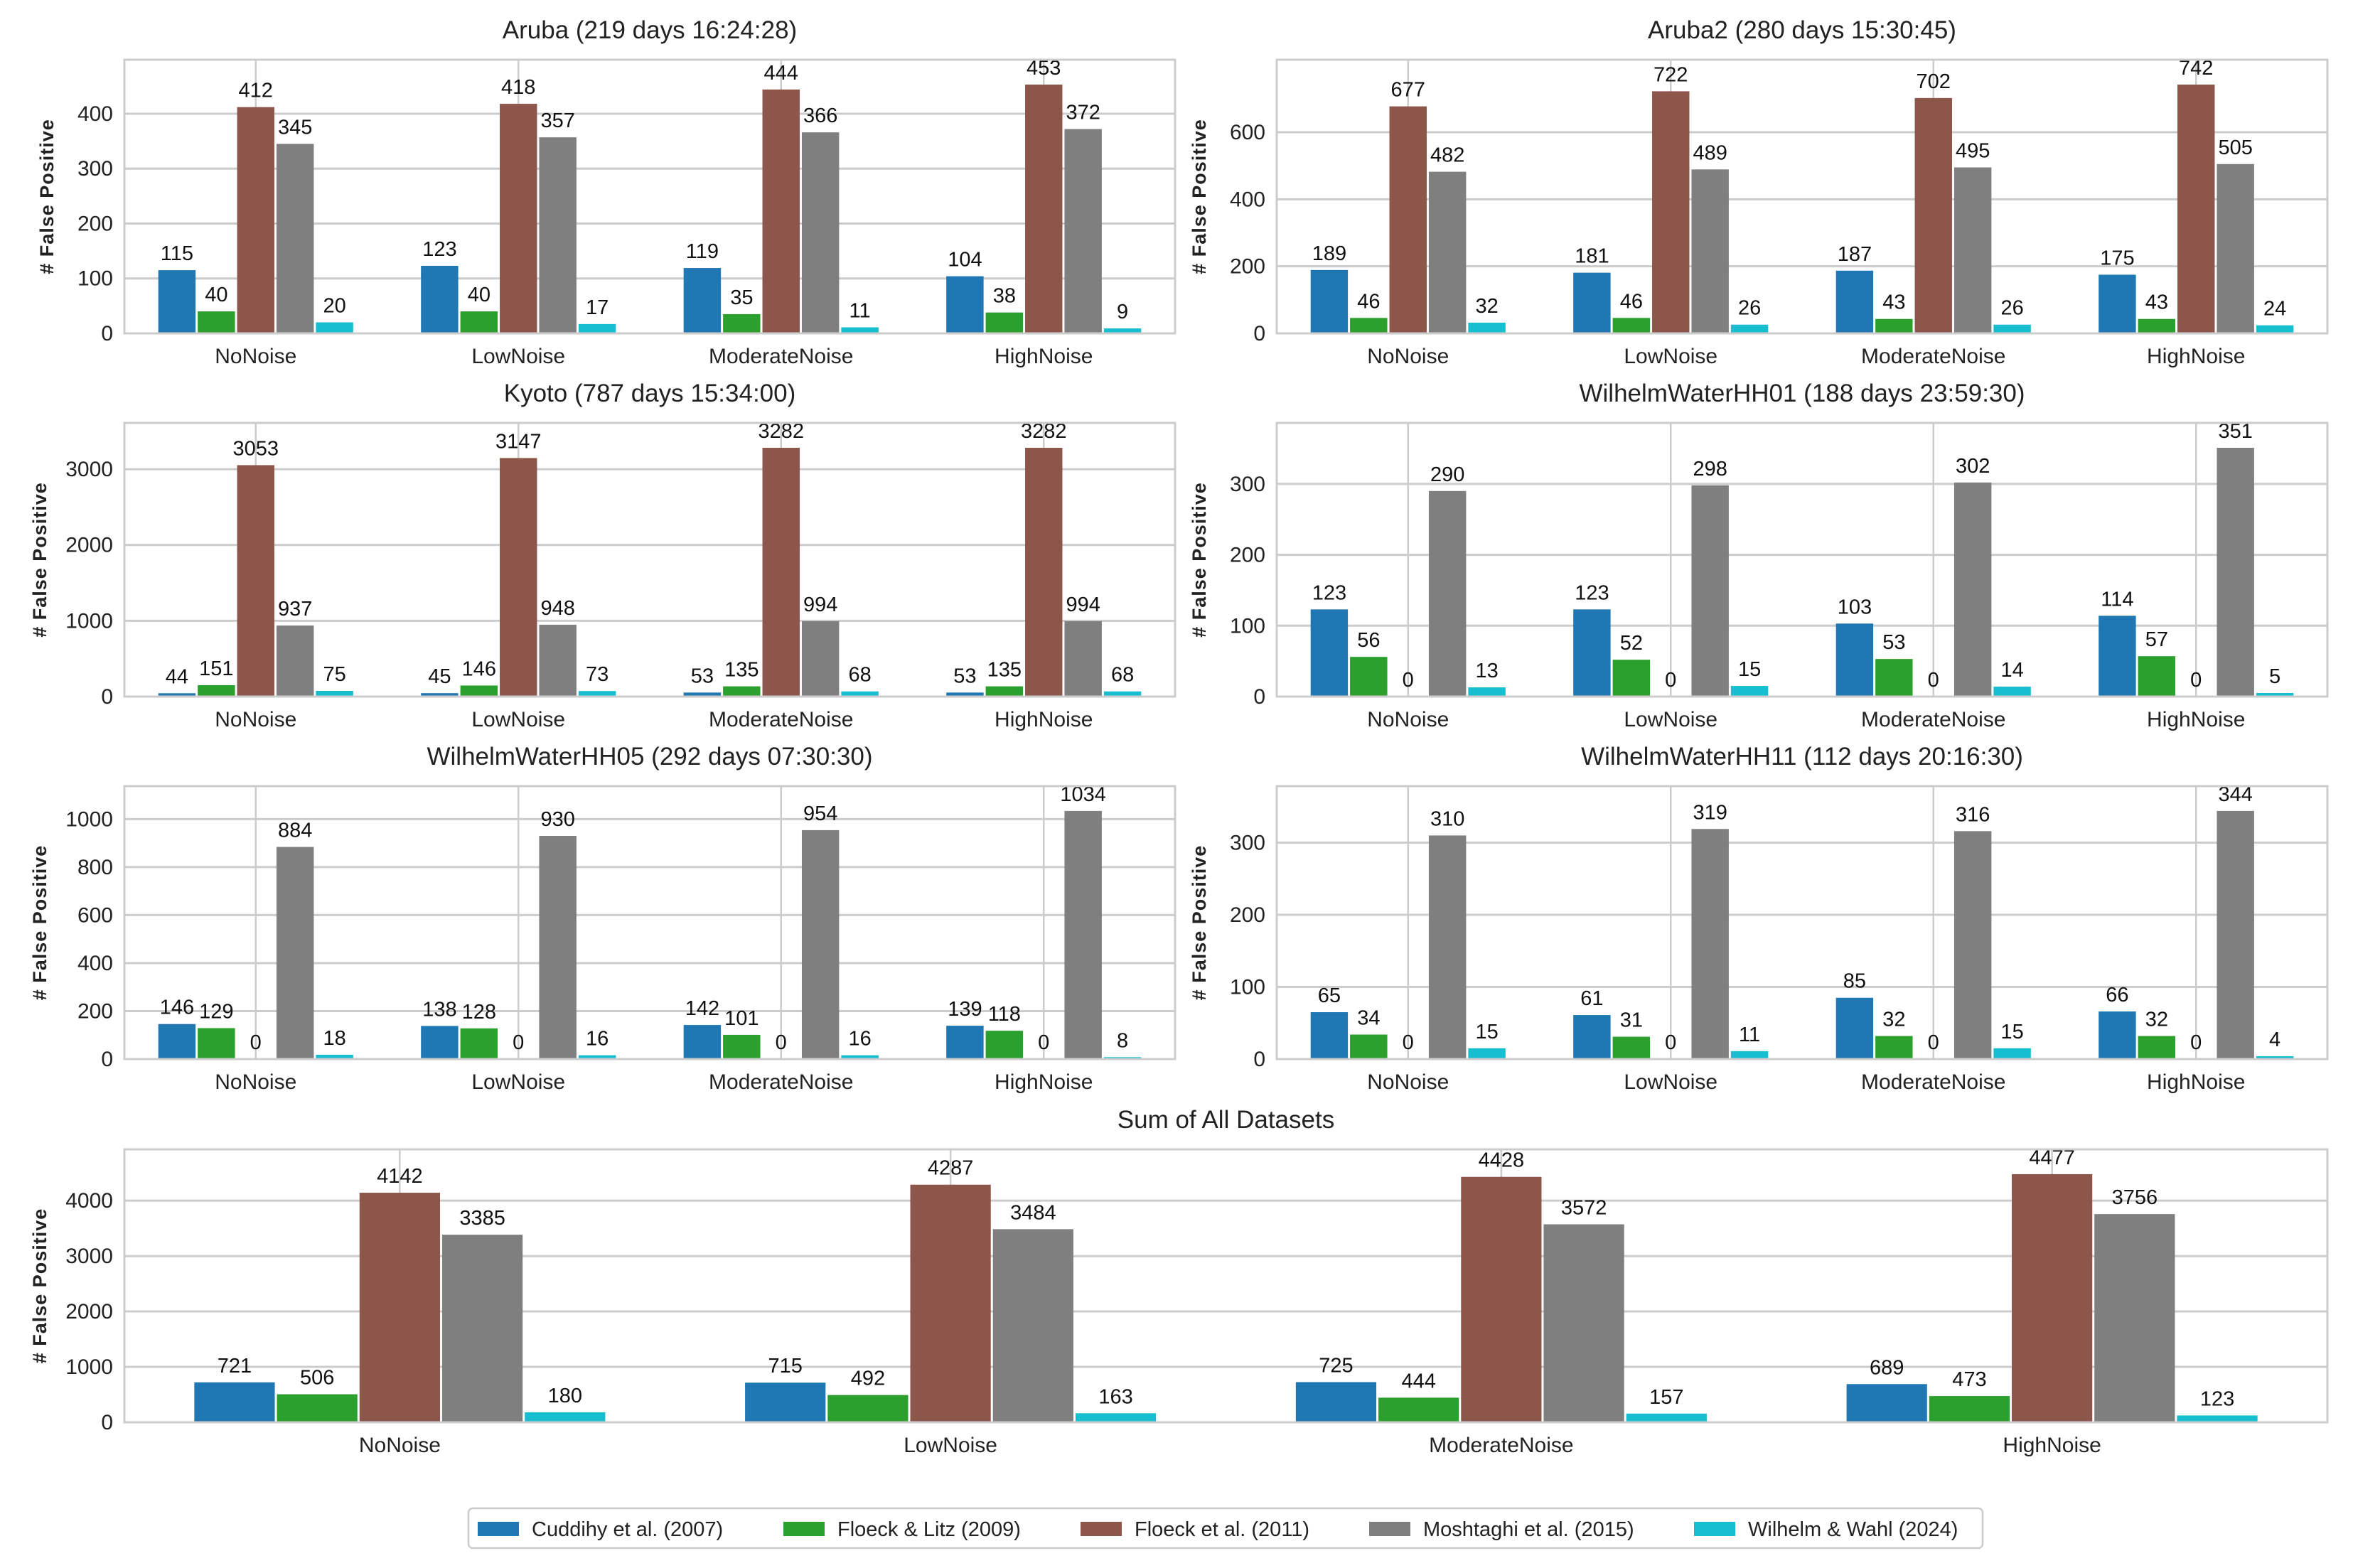 This screenshot has height=1568, width=2353. I want to click on data-label: 3484, so click(1033, 1213).